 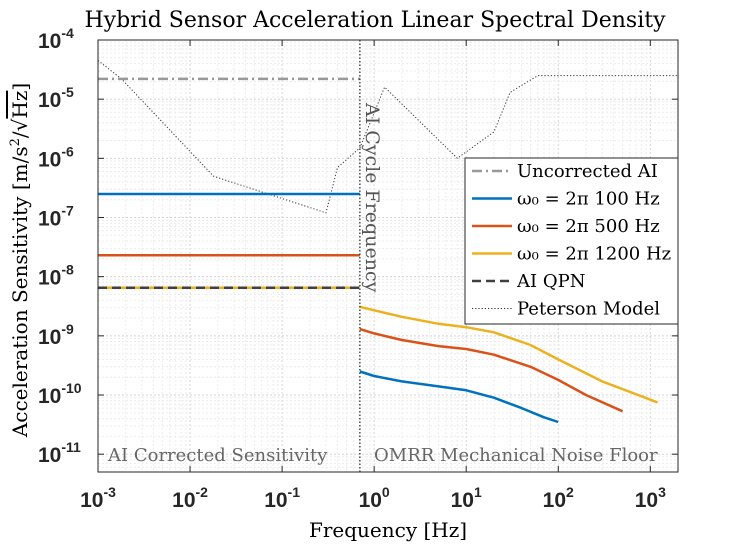 I want to click on y-tick-exponent: -11, so click(x=71, y=447).